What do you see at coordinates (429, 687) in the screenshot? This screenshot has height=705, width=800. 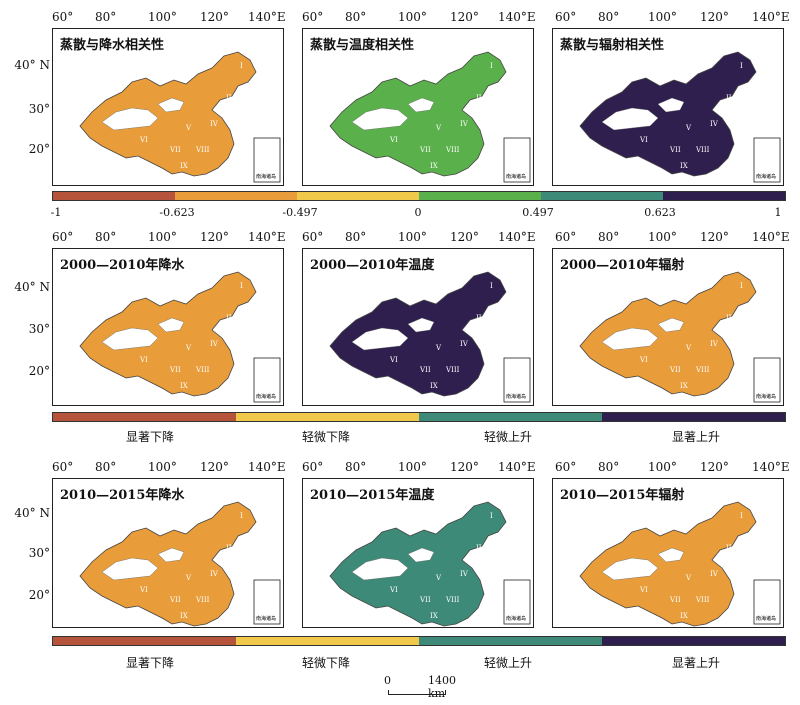 I see `scale-bar: 0 1400 km` at bounding box center [429, 687].